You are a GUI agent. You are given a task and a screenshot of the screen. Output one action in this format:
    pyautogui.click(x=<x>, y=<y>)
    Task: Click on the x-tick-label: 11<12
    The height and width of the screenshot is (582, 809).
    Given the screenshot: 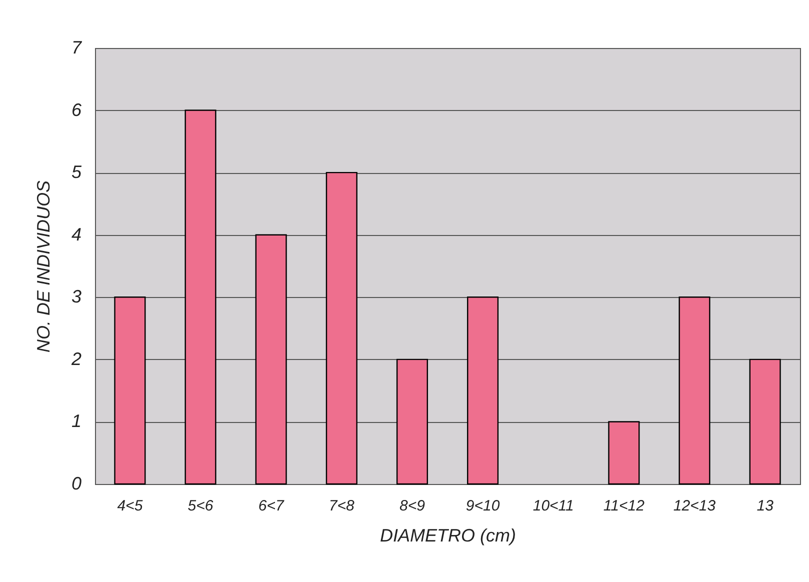 What is the action you would take?
    pyautogui.click(x=624, y=506)
    